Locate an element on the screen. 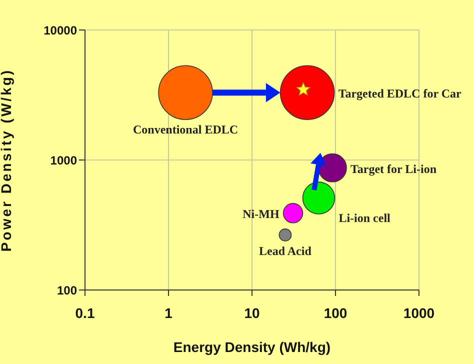  y-tick-label: 10000 is located at coordinates (61, 30).